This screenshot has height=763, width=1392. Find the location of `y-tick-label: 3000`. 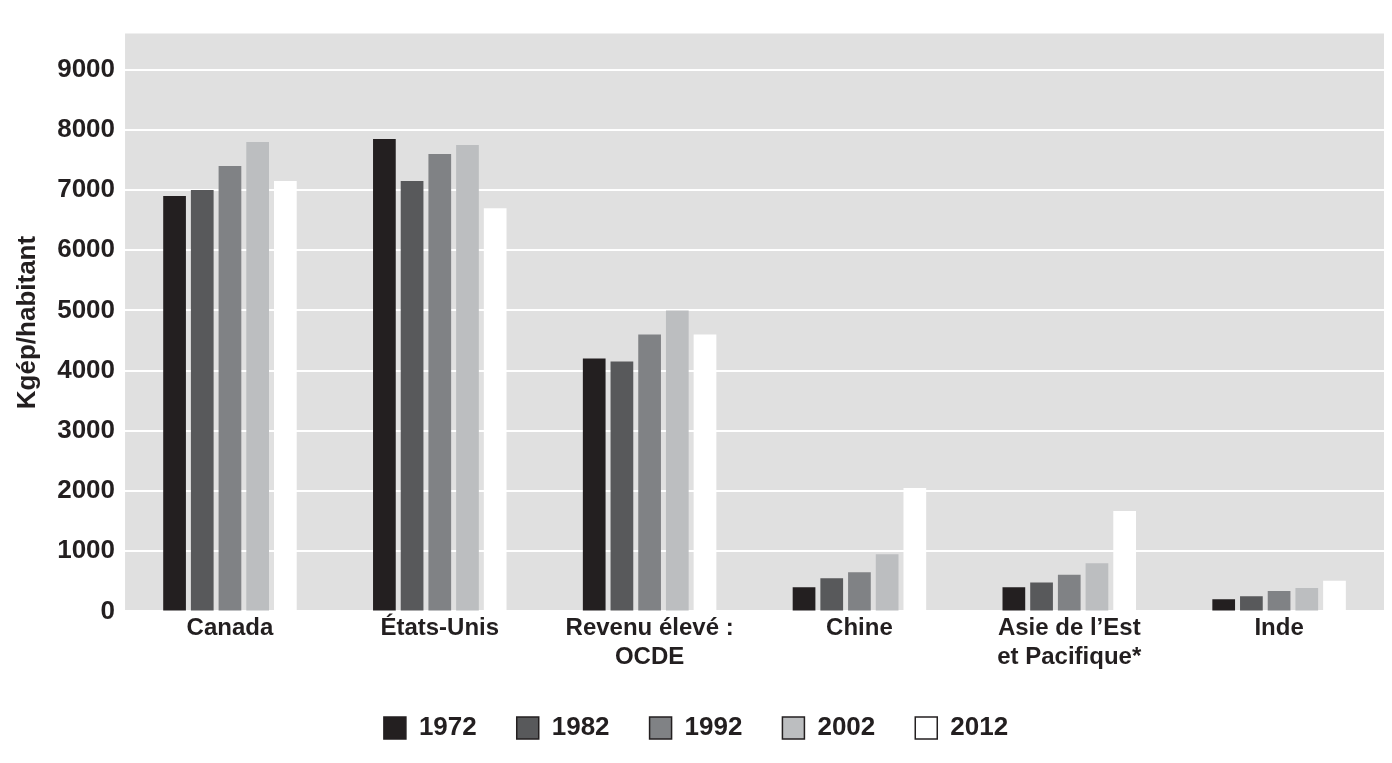

y-tick-label: 3000 is located at coordinates (86, 429).